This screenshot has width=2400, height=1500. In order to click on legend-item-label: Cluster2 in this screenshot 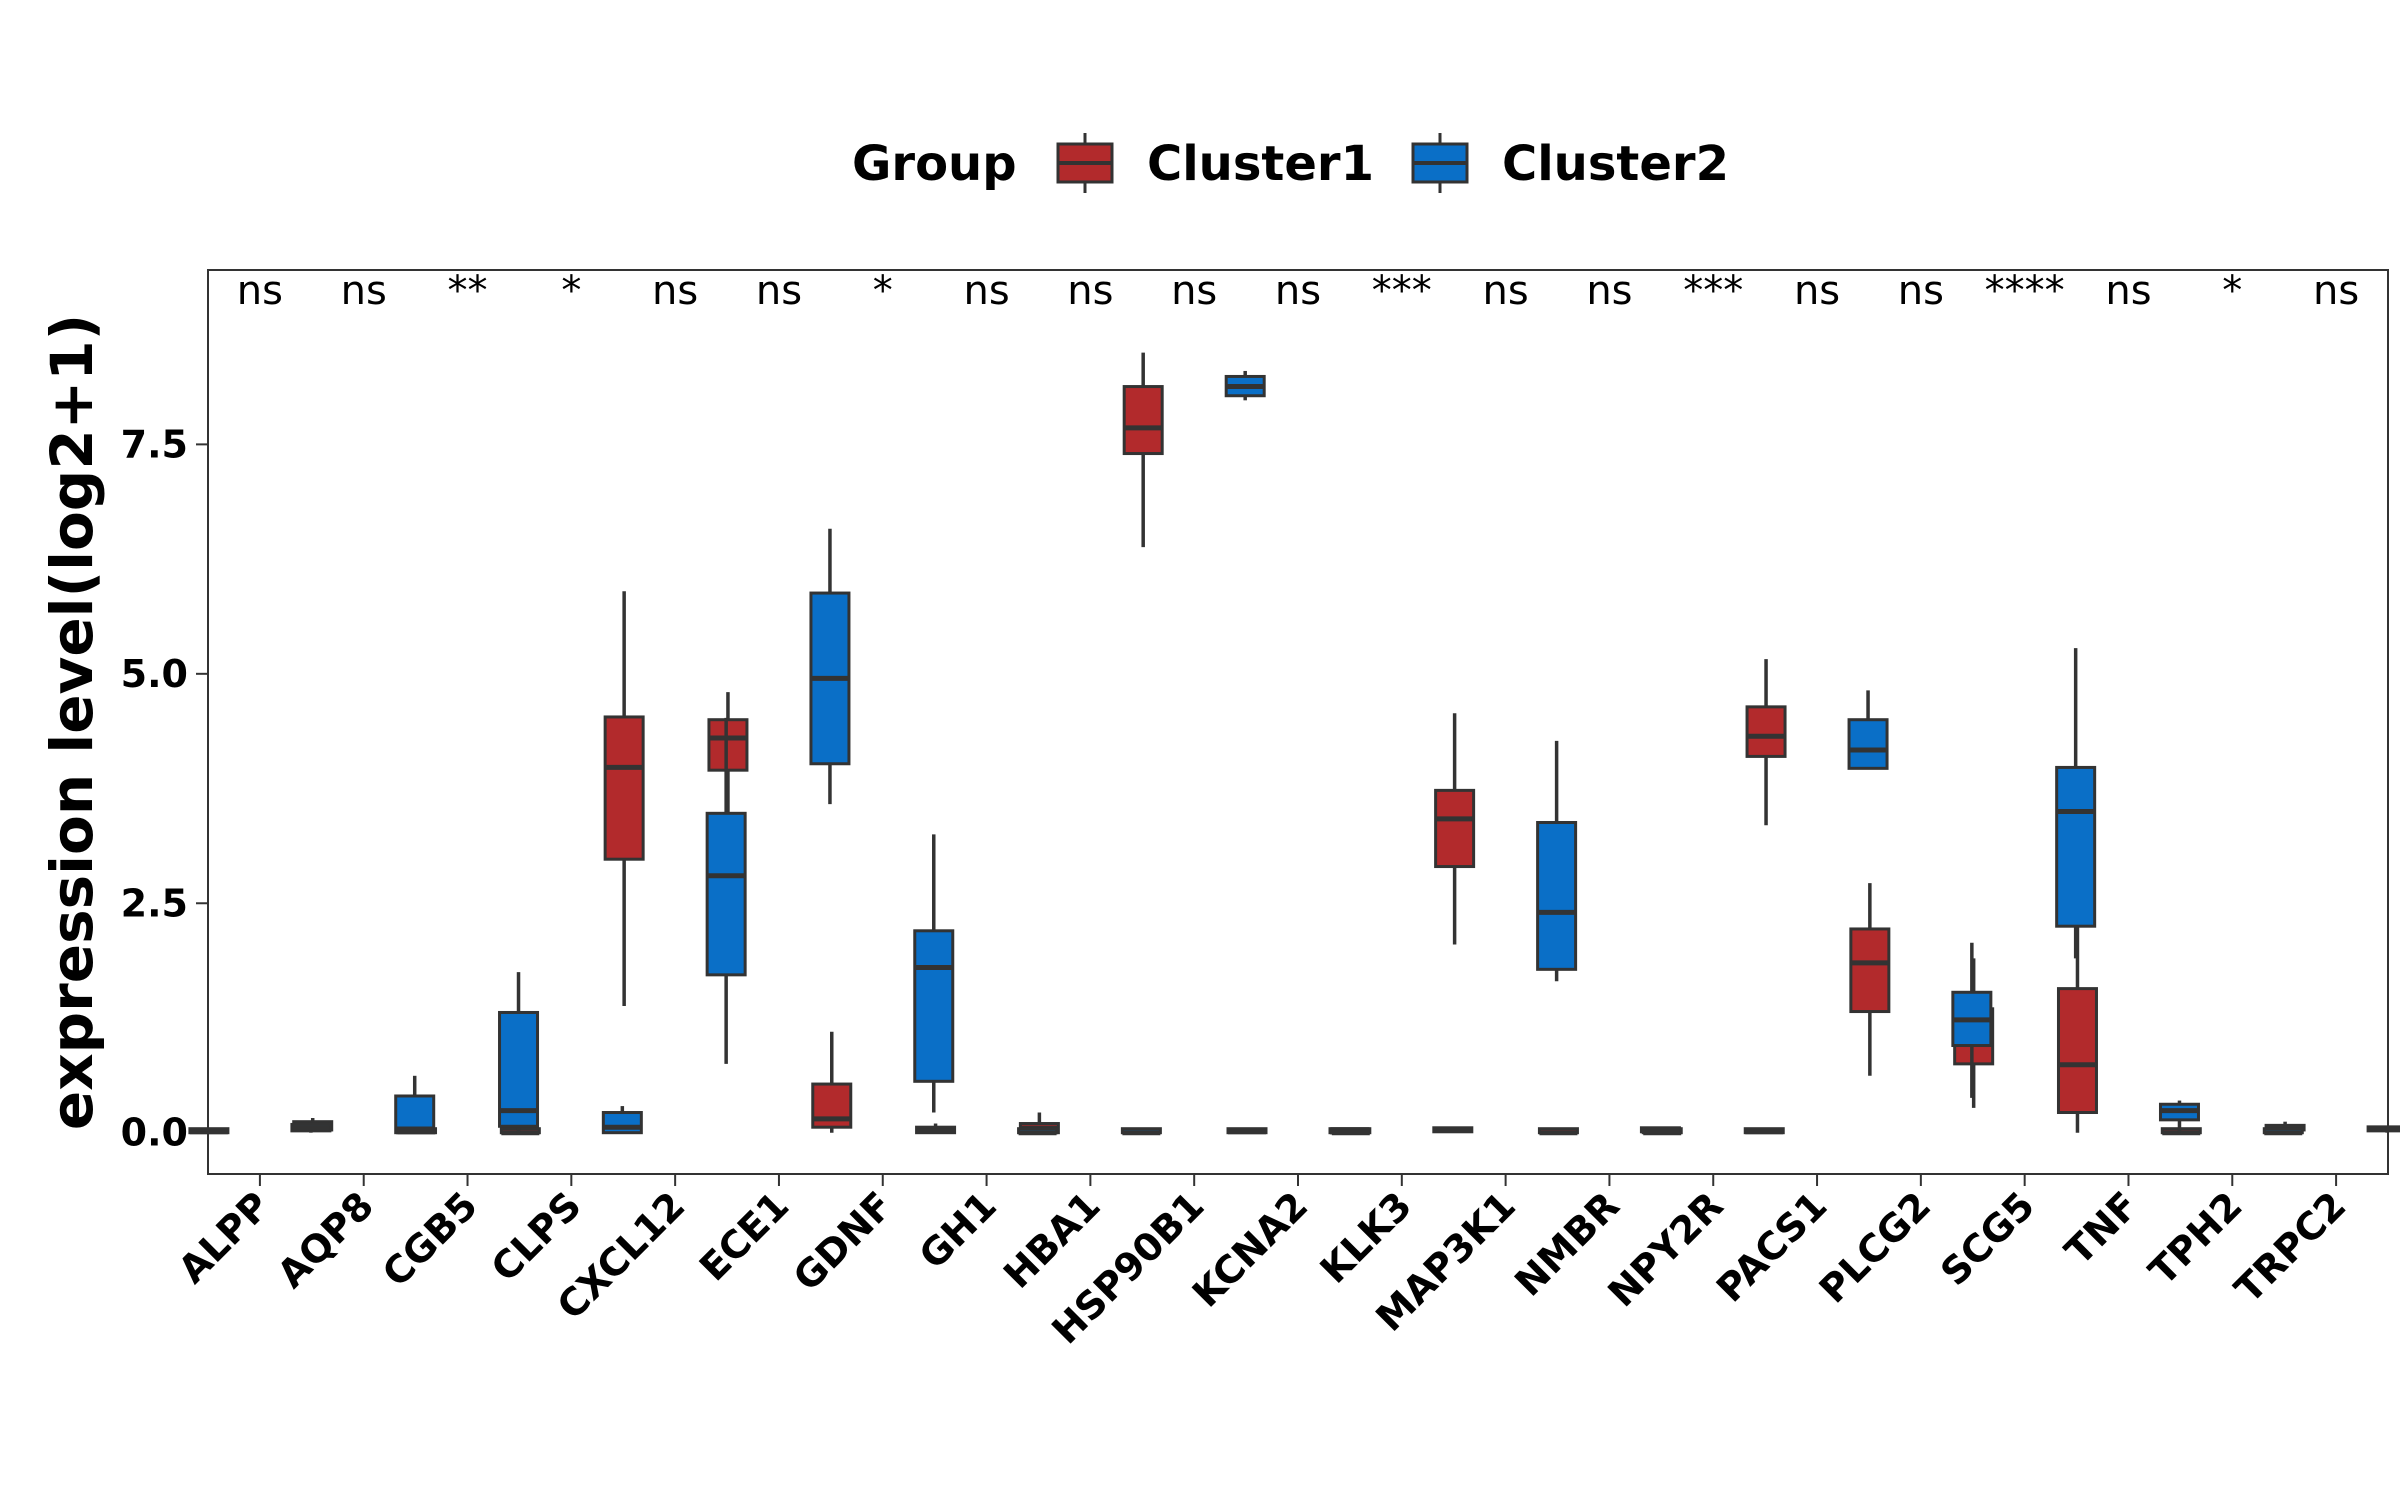, I will do `click(1615, 164)`.